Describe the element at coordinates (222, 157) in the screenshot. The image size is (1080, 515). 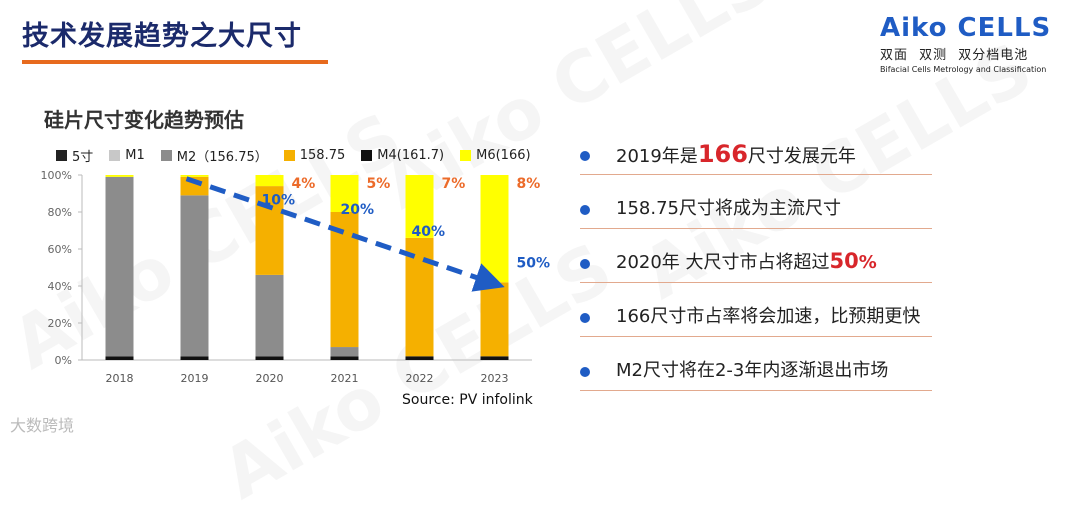
I see `legend-label: M2（156.75）` at that location.